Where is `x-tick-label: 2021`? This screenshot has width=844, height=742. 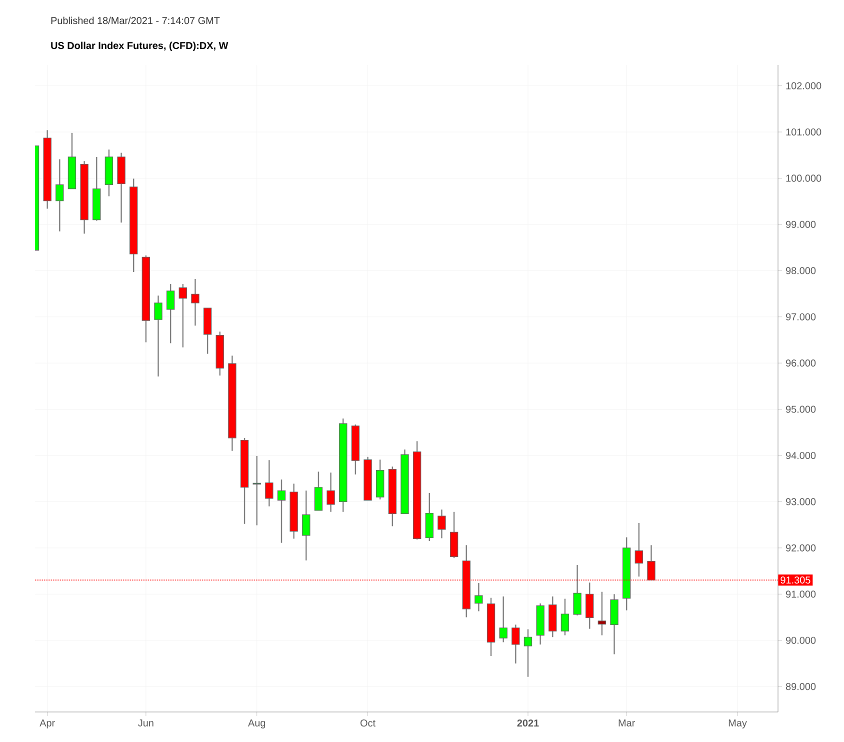 x-tick-label: 2021 is located at coordinates (528, 723).